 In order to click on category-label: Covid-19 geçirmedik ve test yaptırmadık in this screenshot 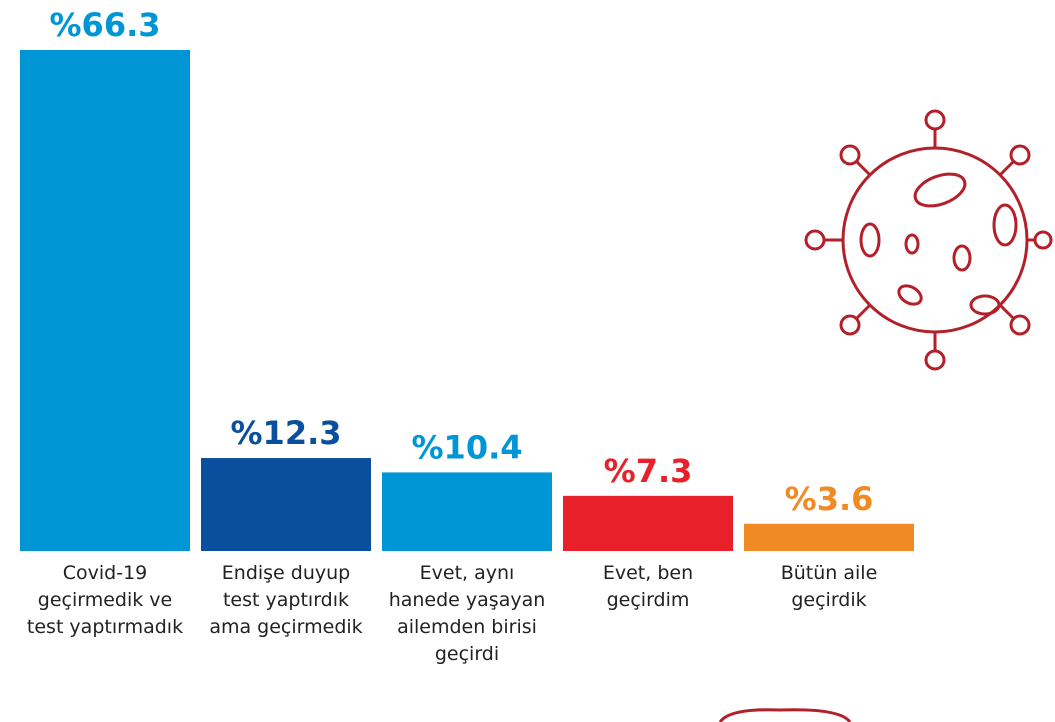, I will do `click(105, 600)`.